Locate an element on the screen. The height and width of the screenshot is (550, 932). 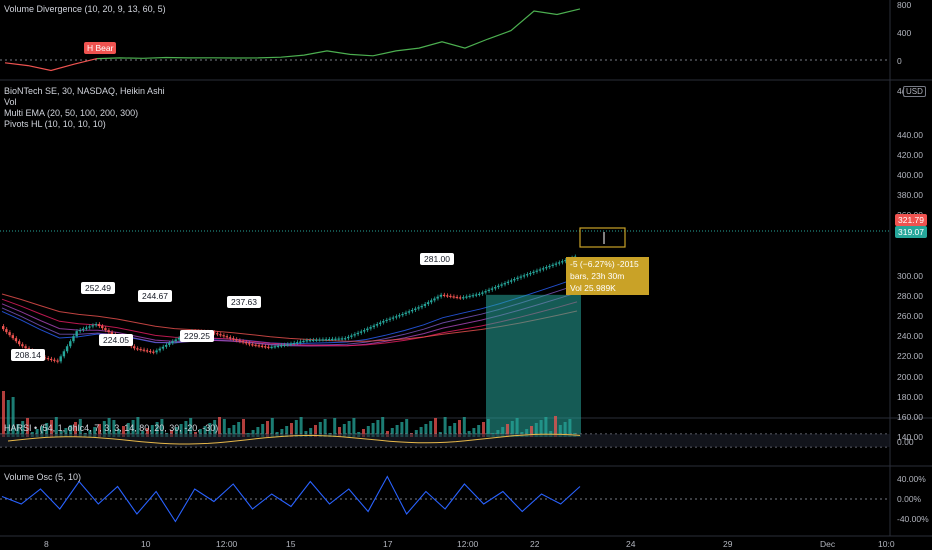
ema-legend: Multi EMA (20, 50, 100, 200, 300) is located at coordinates (71, 113).